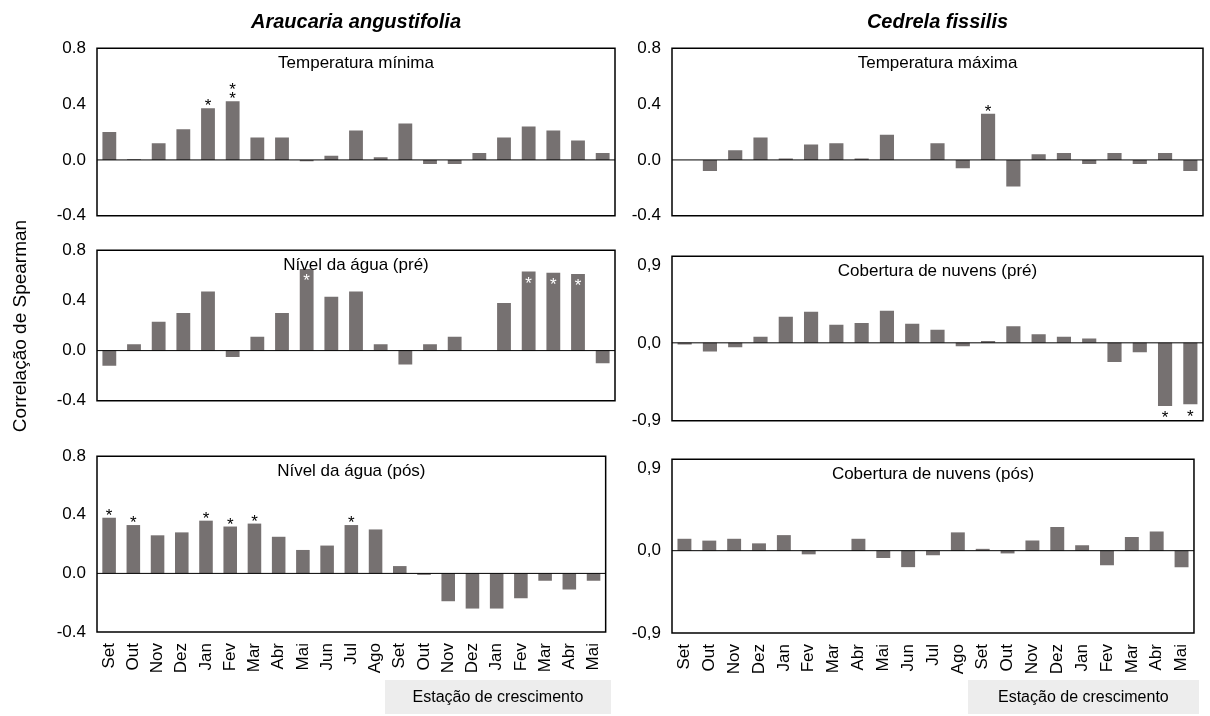 This screenshot has height=716, width=1210. I want to click on chart-title: Cedrela fissilis, so click(937, 22).